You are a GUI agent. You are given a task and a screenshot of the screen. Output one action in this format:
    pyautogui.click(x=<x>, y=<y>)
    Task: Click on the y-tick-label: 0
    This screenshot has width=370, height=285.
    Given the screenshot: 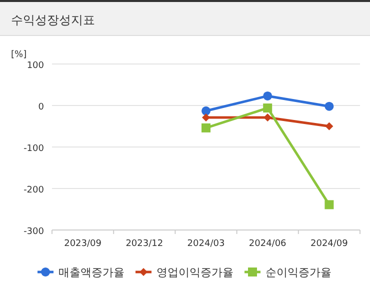 What is the action you would take?
    pyautogui.click(x=41, y=107)
    